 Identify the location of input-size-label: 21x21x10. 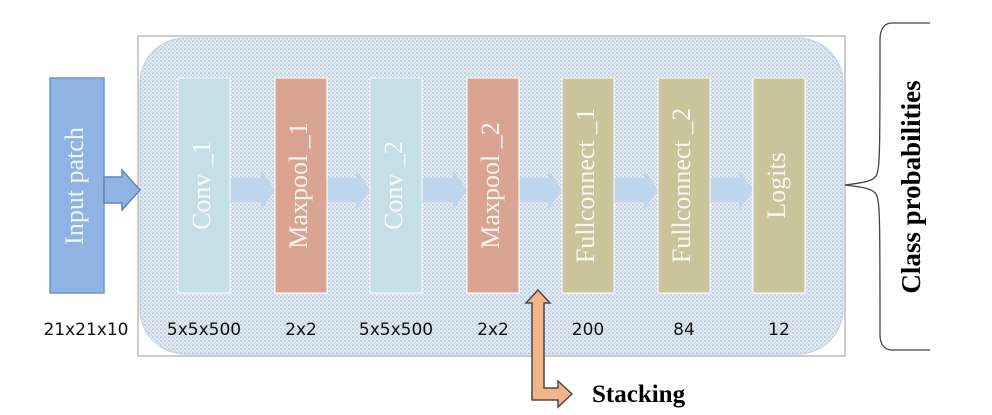
(85, 330).